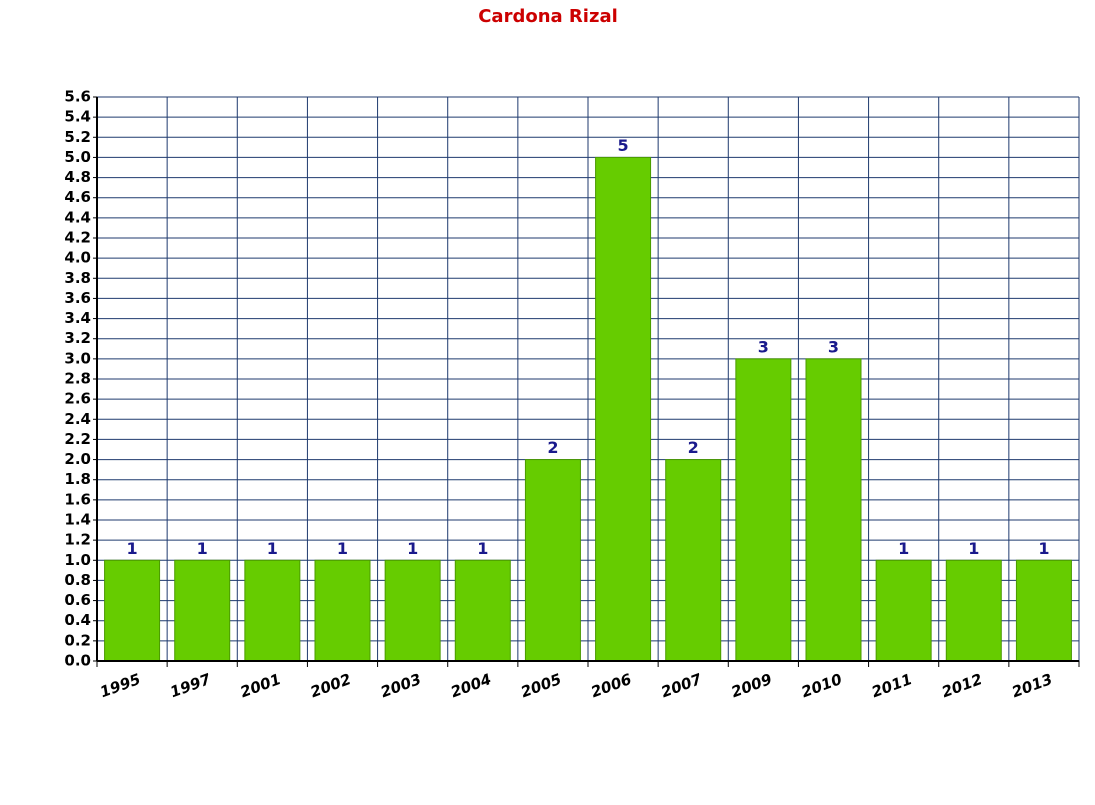 The height and width of the screenshot is (805, 1095). I want to click on x-tick-label: 2007, so click(682, 685).